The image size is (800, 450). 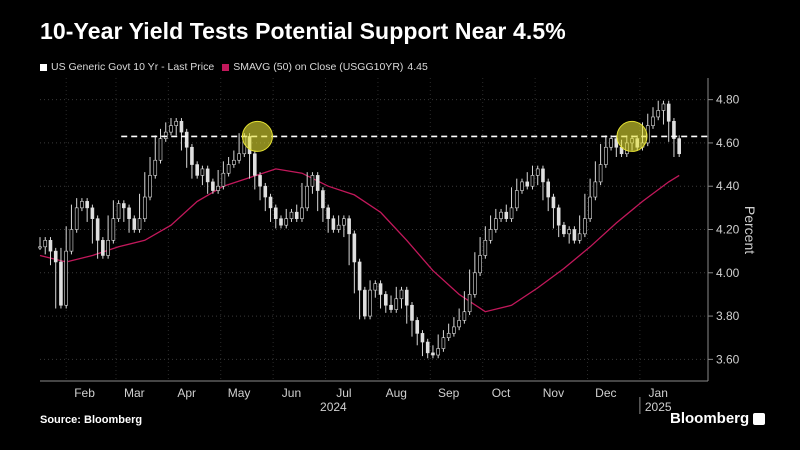 I want to click on y-tick-label: 3.60, so click(x=728, y=359).